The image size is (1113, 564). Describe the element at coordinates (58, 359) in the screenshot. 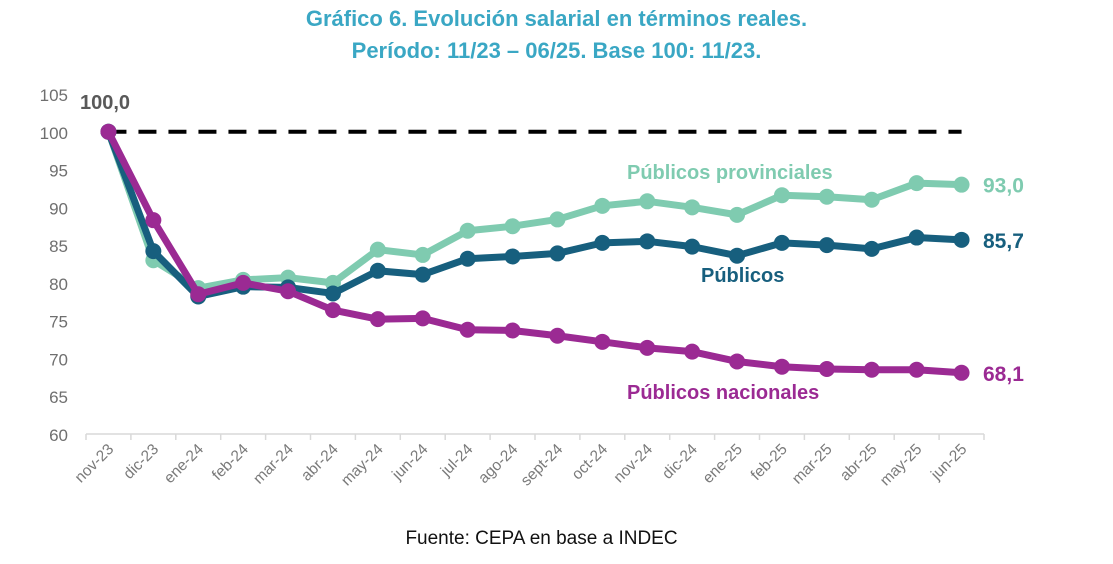

I see `y-tick-label: 70` at that location.